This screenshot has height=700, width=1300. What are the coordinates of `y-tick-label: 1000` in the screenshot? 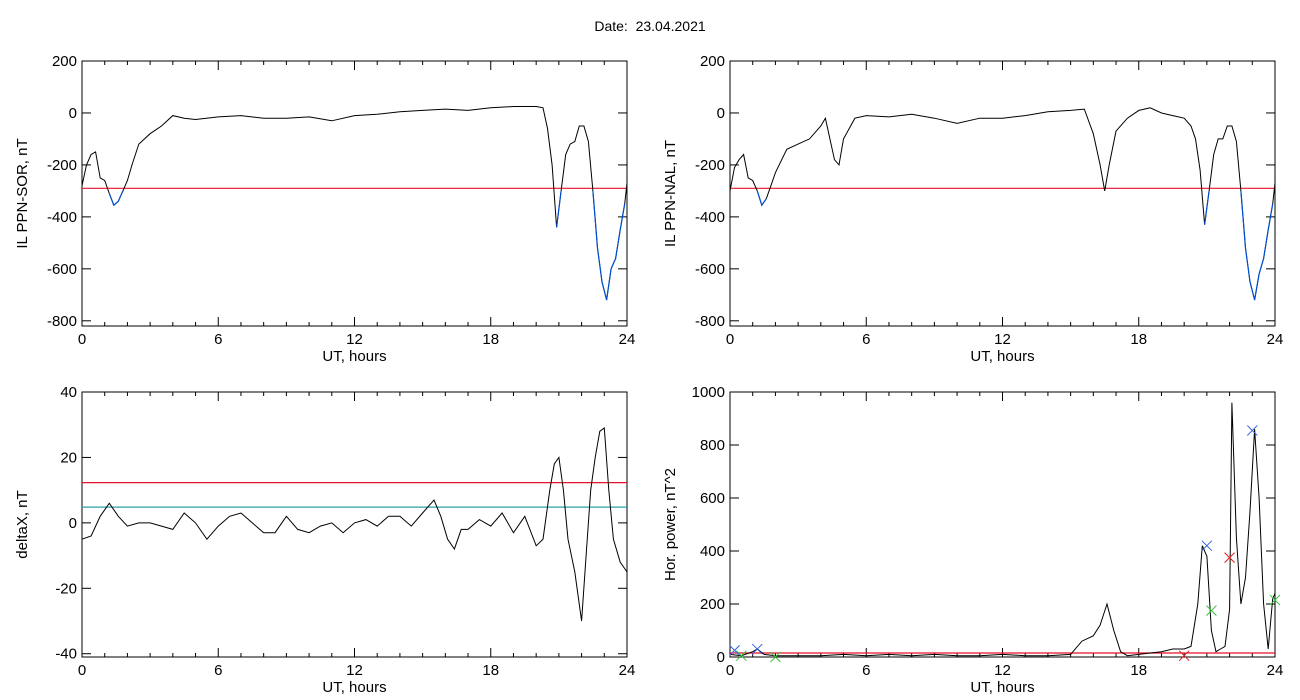 It's located at (708, 392).